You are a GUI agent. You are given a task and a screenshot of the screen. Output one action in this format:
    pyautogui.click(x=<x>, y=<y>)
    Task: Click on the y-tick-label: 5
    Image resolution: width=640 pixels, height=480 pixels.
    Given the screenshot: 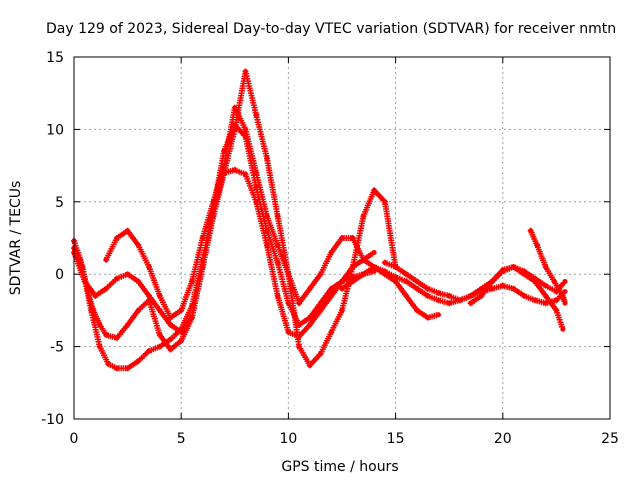 What is the action you would take?
    pyautogui.click(x=59, y=203)
    